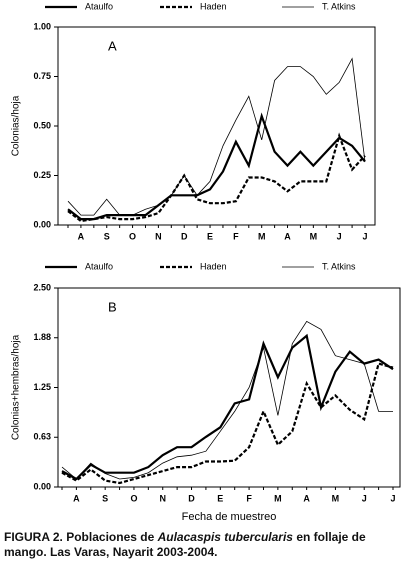  I want to click on y-tick-label: 1.25, so click(42, 387).